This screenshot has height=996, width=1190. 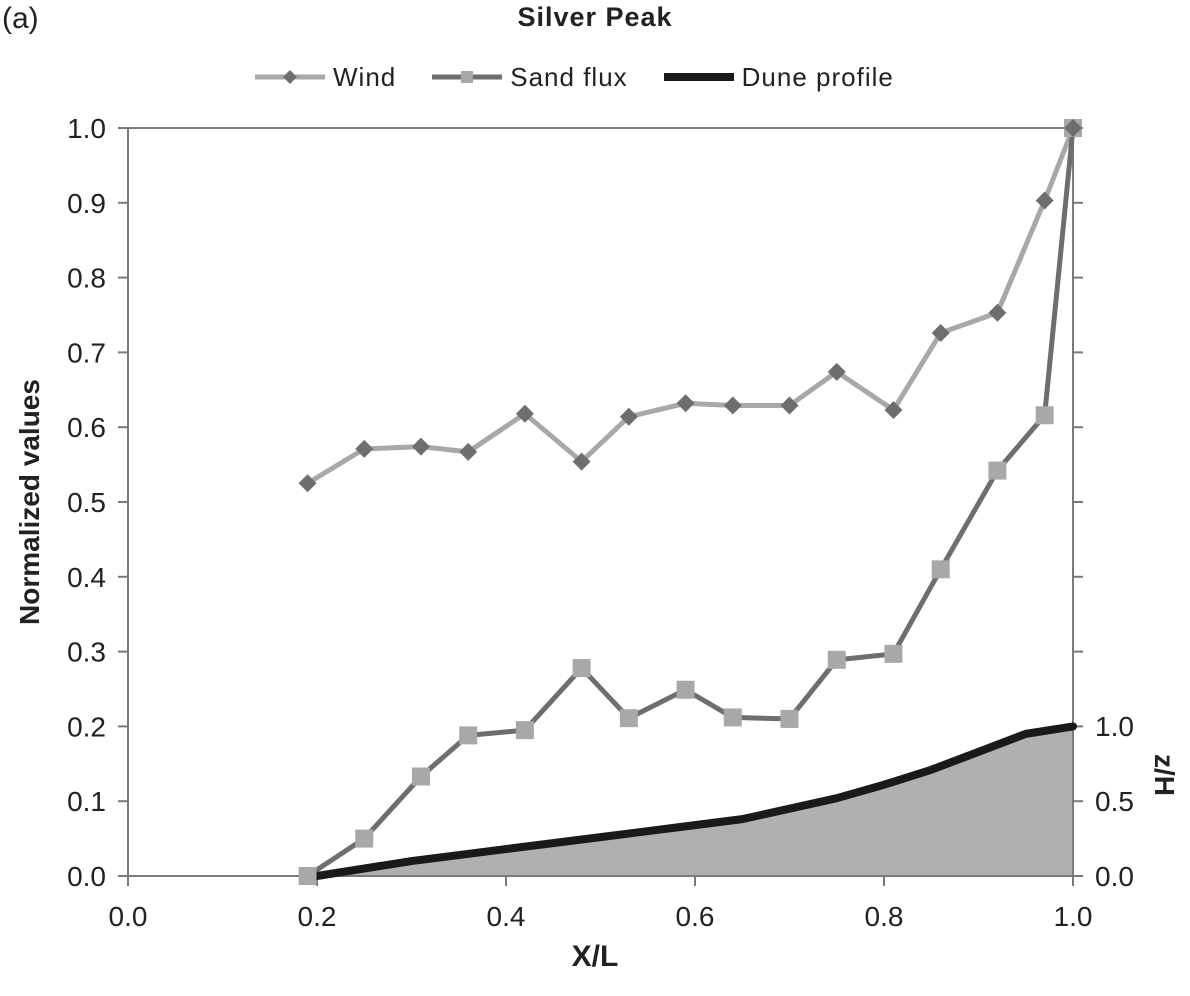 I want to click on y-tick-label: 0.1, so click(x=86, y=801).